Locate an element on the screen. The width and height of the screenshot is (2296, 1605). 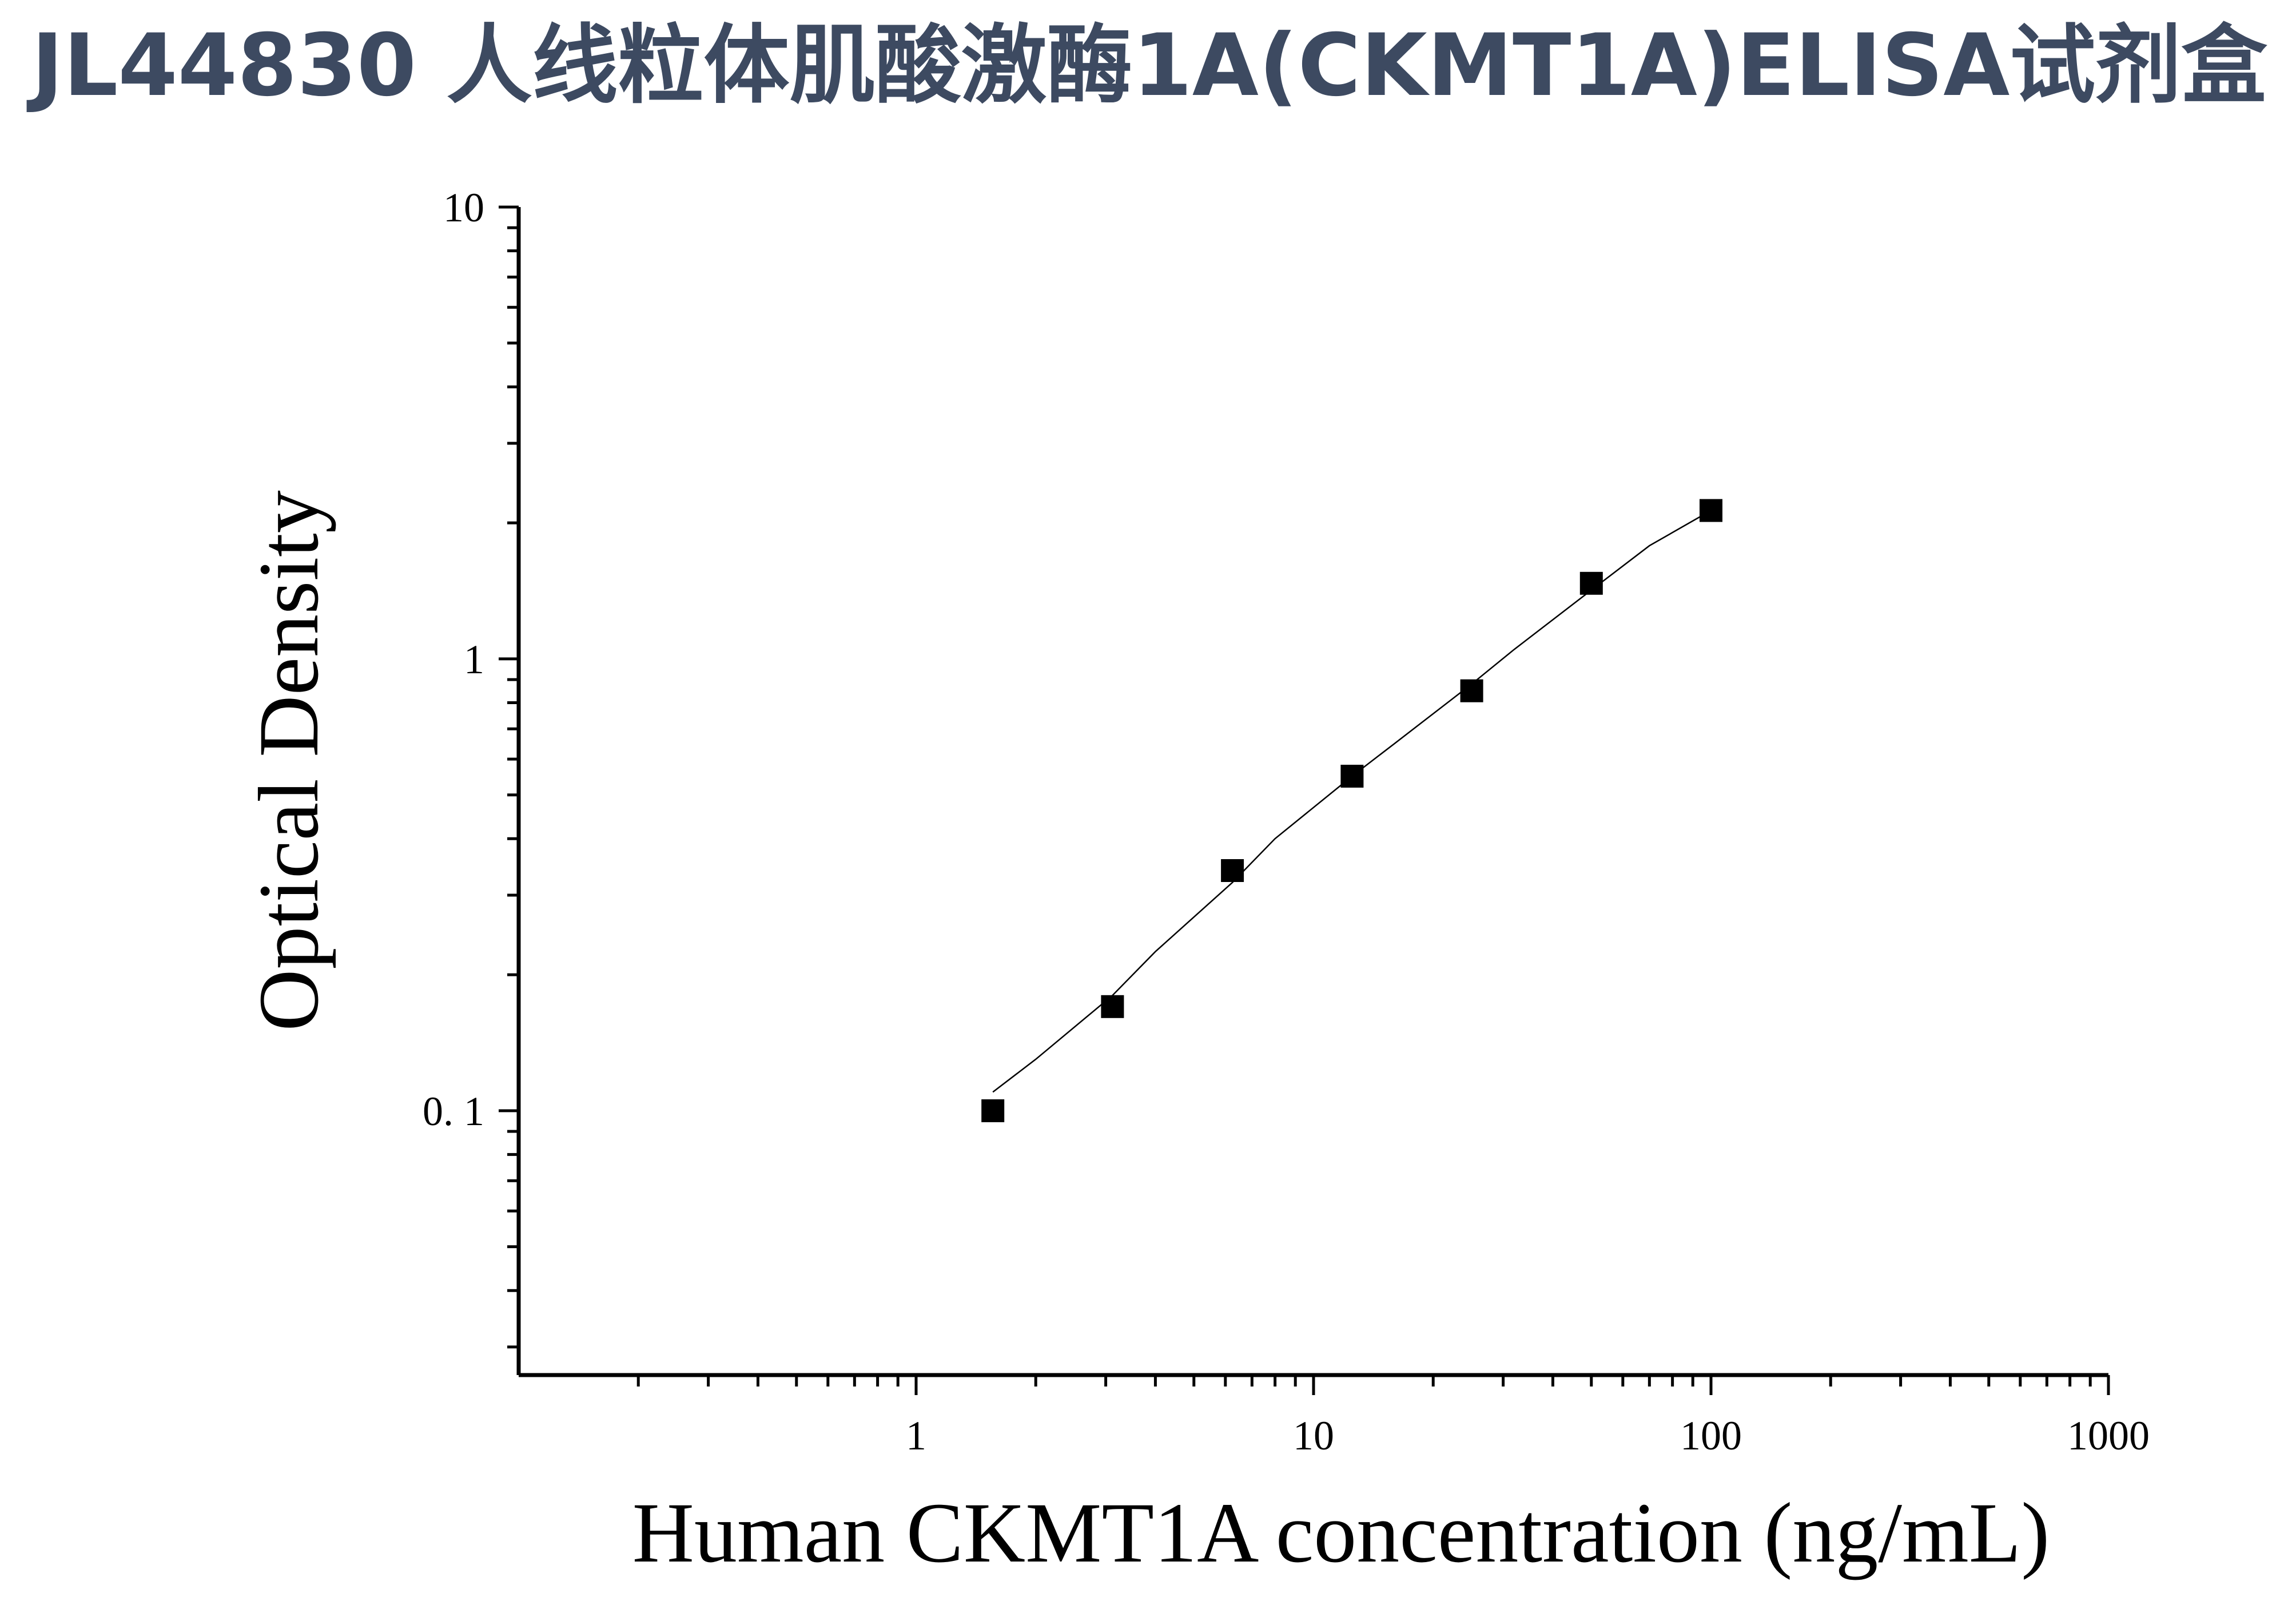
page-title: JL44830 人线粒体肌酸激酶1A(CKMT1A)ELISA试剂盒 is located at coordinates (1149, 66).